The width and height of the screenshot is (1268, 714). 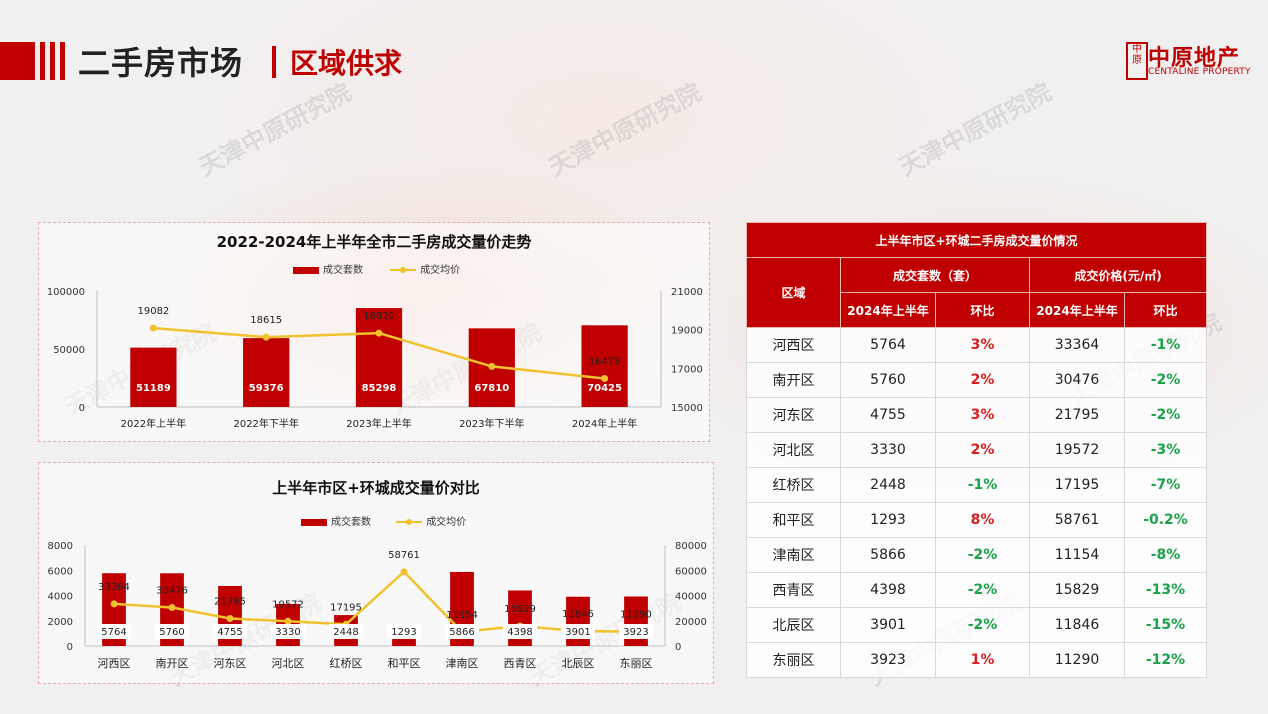 What do you see at coordinates (1165, 450) in the screenshot?
I see `cell-price-change: -3%` at bounding box center [1165, 450].